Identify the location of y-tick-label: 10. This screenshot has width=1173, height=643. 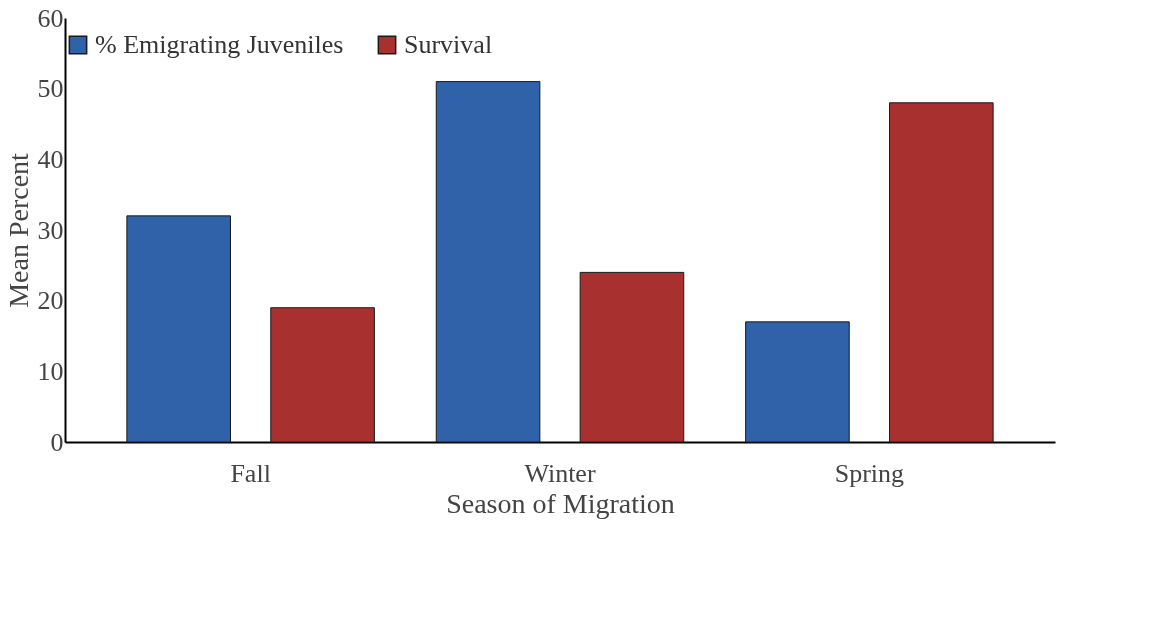
(50, 371).